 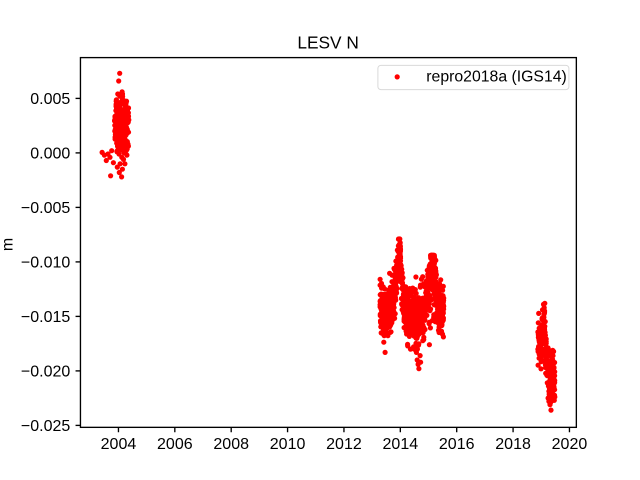 What do you see at coordinates (231, 444) in the screenshot?
I see `svg-text: 2008` at bounding box center [231, 444].